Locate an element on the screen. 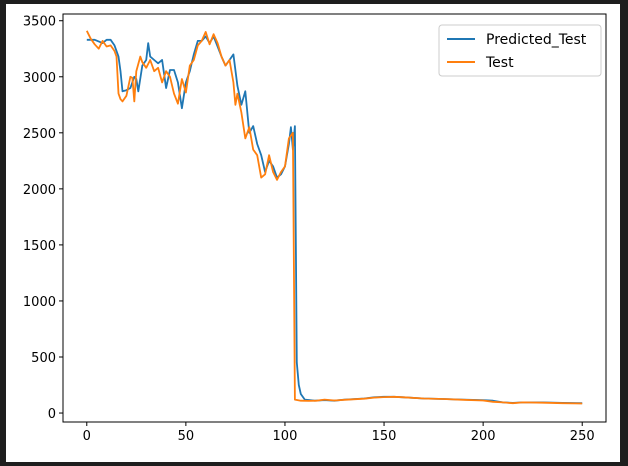 This screenshot has height=466, width=628. x-axis: 0 50 100 150 200 250 is located at coordinates (339, 433).